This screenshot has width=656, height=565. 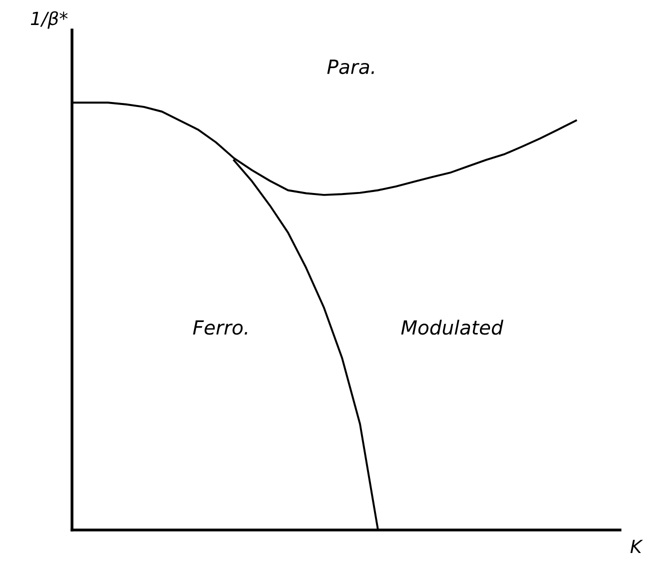 I want to click on text: Para., so click(x=350, y=67).